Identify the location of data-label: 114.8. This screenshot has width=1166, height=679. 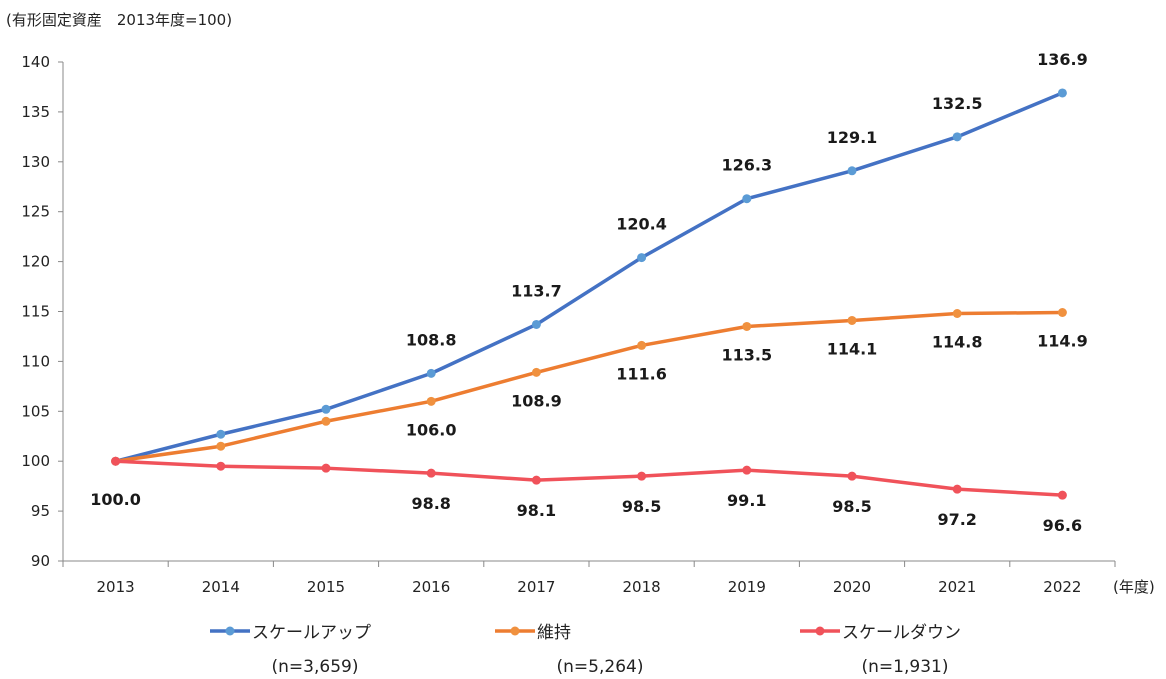
(957, 341).